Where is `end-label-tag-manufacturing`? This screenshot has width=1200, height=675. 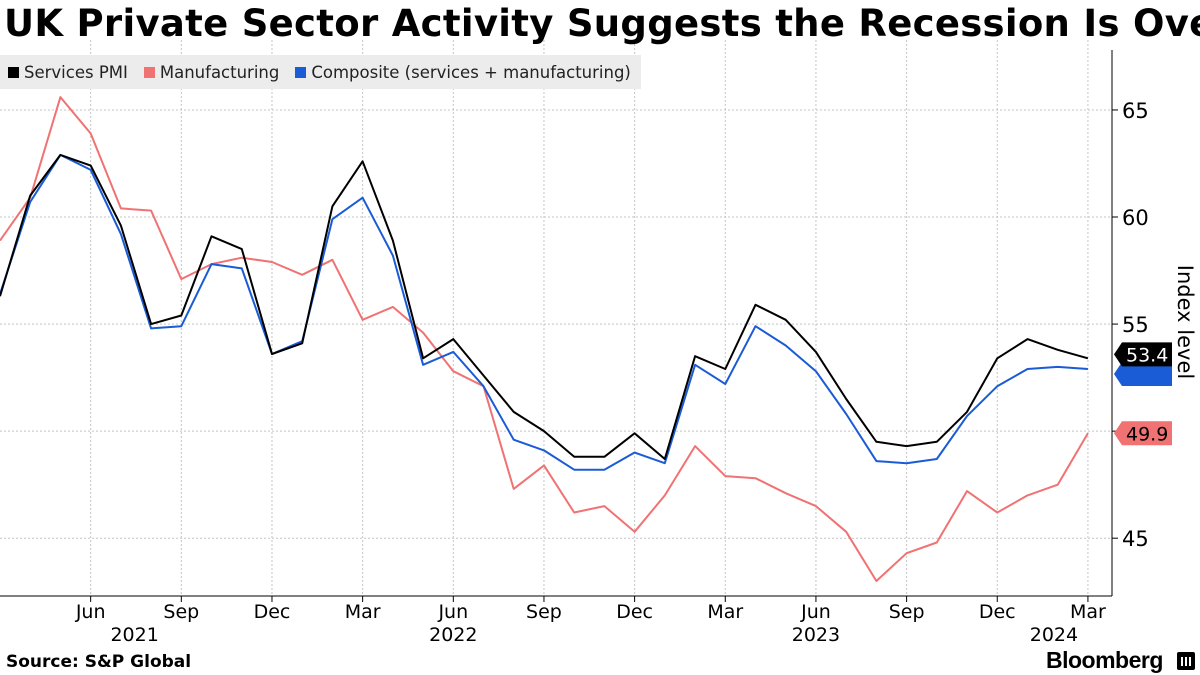 end-label-tag-manufacturing is located at coordinates (1143, 433).